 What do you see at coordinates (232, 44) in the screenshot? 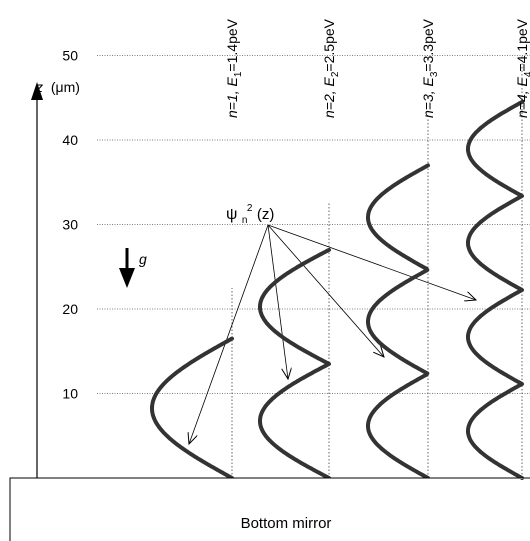
I see `level-energy-value: =1.4peV` at bounding box center [232, 44].